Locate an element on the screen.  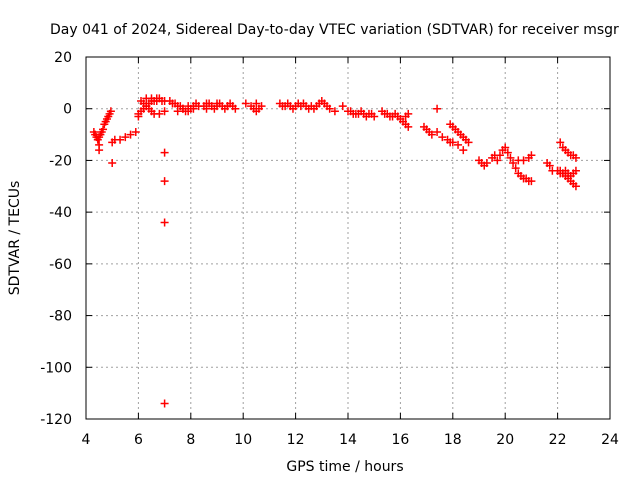
x-tick-label: 22 is located at coordinates (558, 440).